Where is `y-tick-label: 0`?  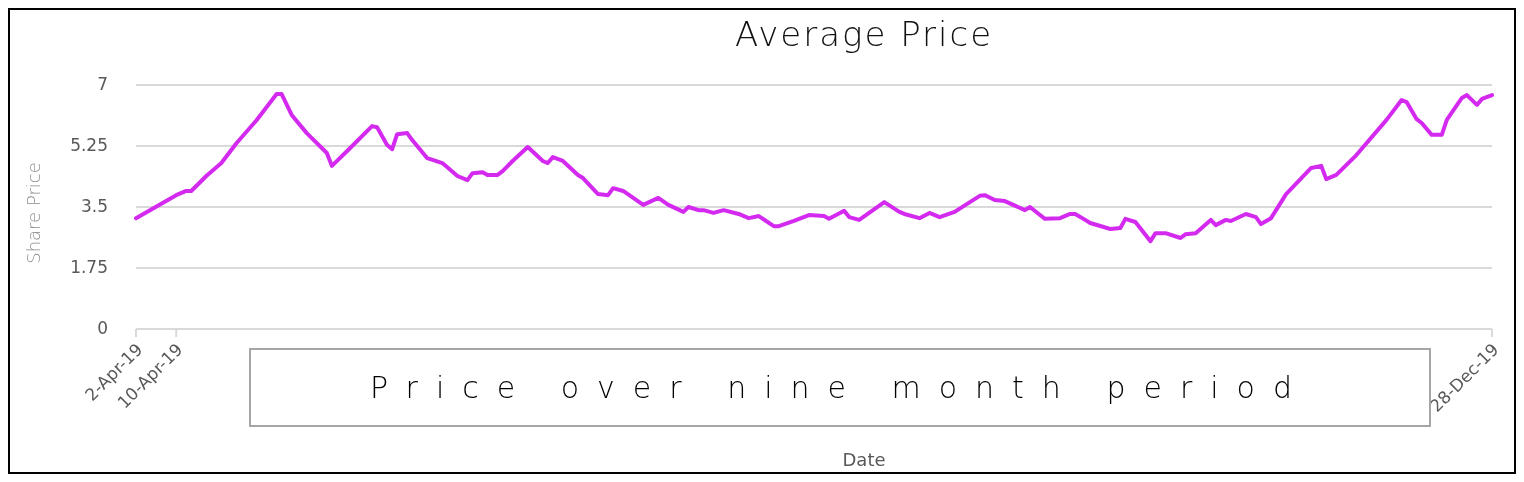 y-tick-label: 0 is located at coordinates (102, 328).